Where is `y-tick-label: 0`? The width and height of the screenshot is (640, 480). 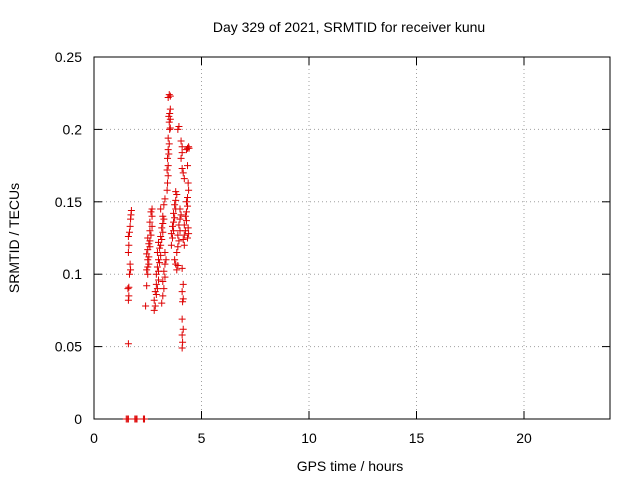 y-tick-label: 0 is located at coordinates (78, 419).